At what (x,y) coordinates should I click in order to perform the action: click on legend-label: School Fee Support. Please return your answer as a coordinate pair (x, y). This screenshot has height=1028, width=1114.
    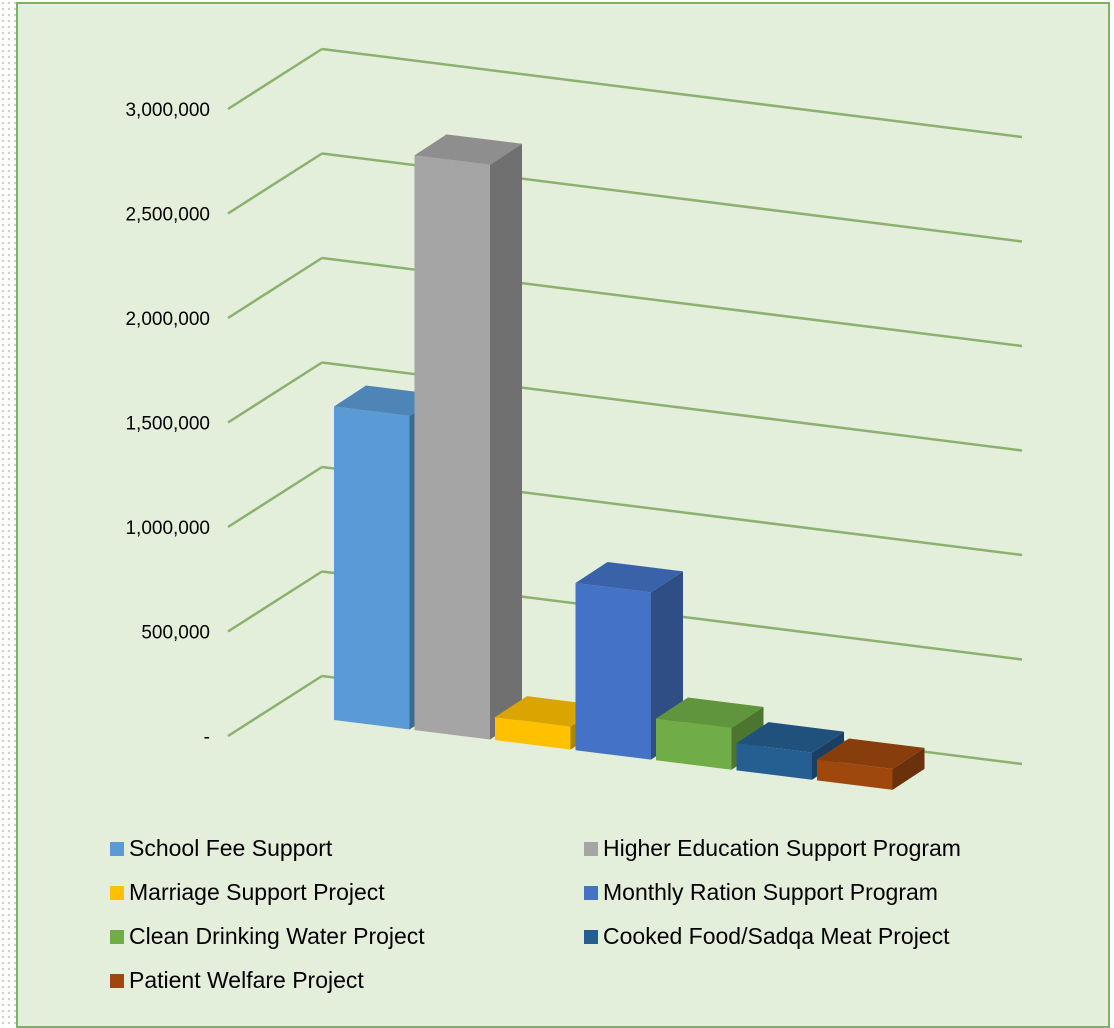
    Looking at the image, I should click on (231, 848).